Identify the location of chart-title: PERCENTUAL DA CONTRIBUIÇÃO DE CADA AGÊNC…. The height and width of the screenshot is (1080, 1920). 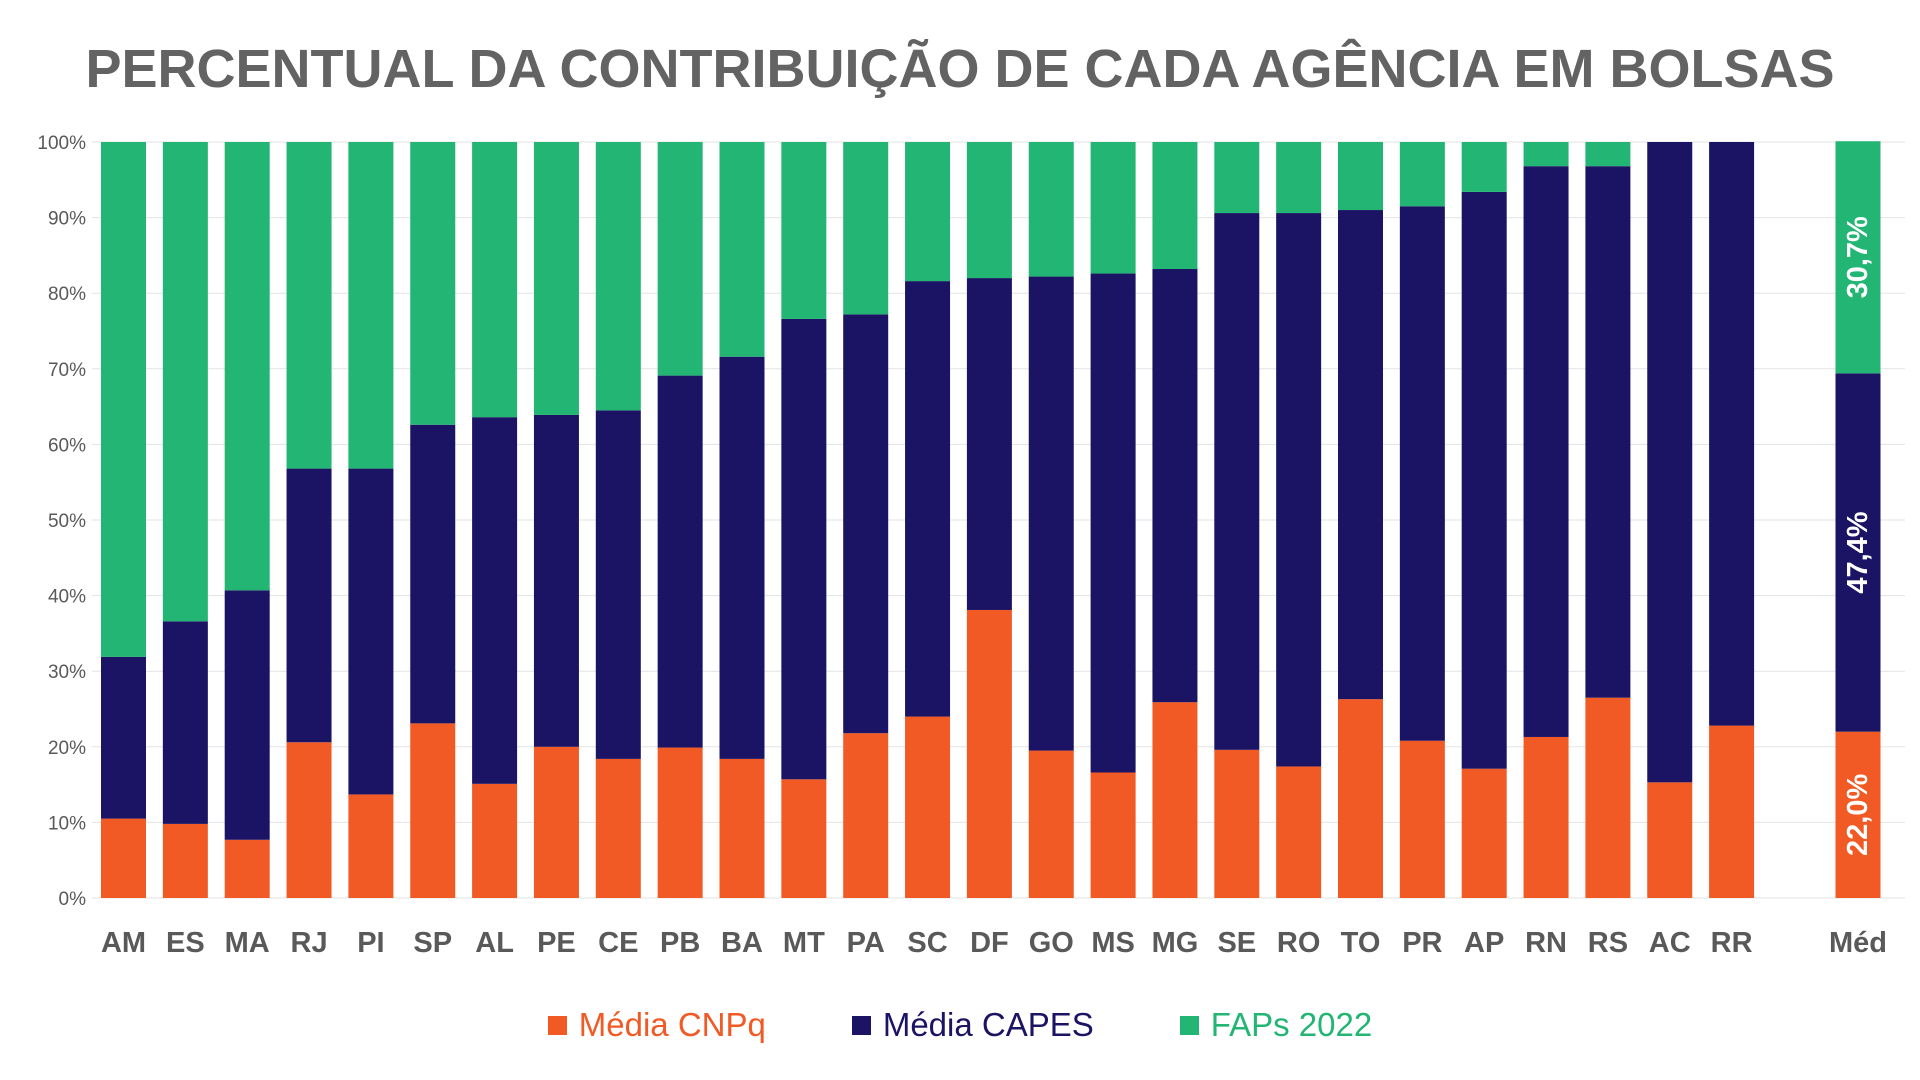
(960, 69).